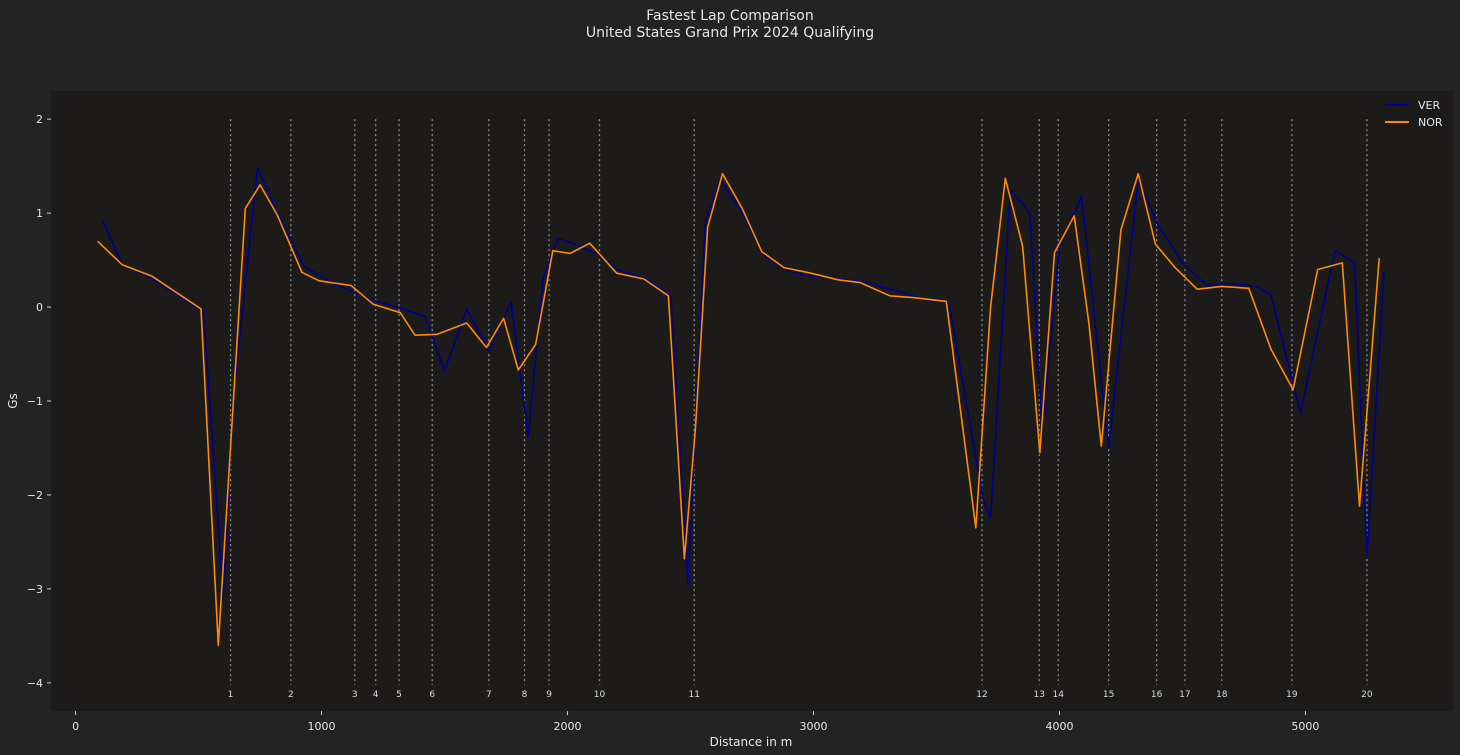  Describe the element at coordinates (432, 695) in the screenshot. I see `corner-label: 6` at that location.